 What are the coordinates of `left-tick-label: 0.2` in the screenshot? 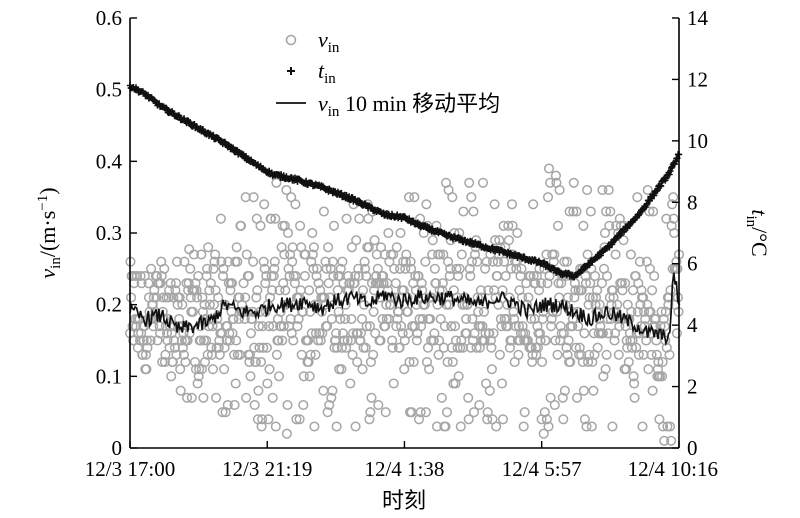 It's located at (109, 305).